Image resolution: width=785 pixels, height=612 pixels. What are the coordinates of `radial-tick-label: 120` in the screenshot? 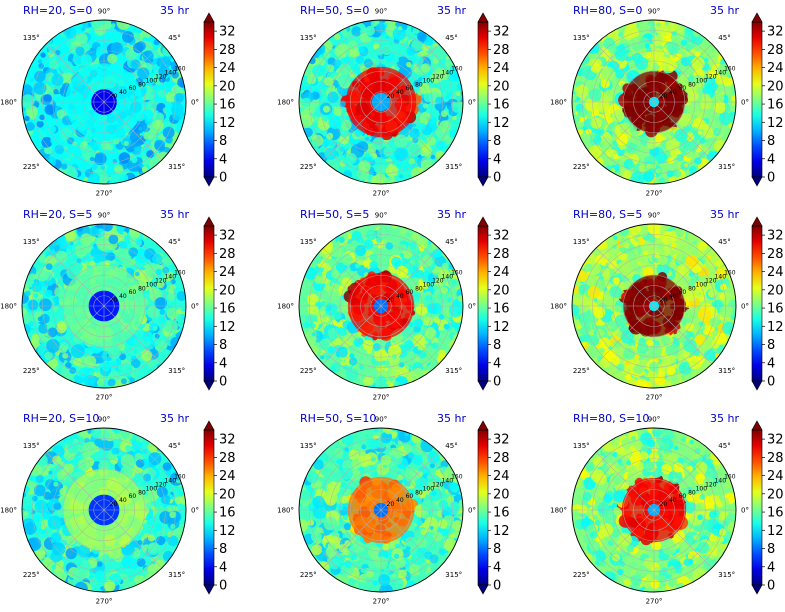 It's located at (161, 77).